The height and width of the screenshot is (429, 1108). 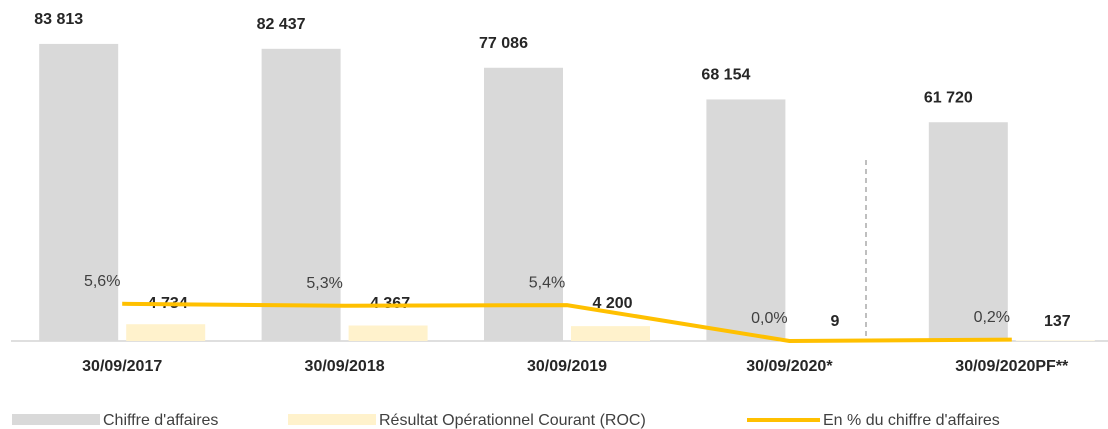 What do you see at coordinates (160, 420) in the screenshot?
I see `legend-label: Chiffre d'affaires` at bounding box center [160, 420].